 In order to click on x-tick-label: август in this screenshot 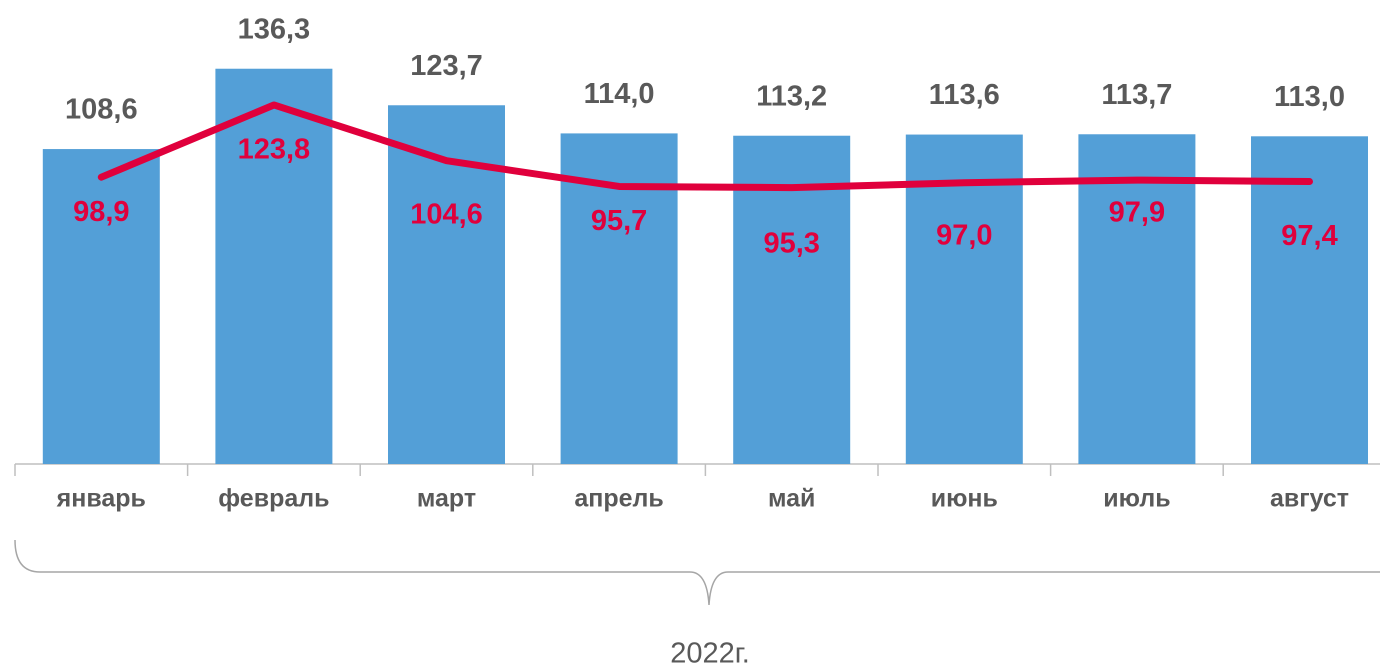, I will do `click(1309, 499)`.